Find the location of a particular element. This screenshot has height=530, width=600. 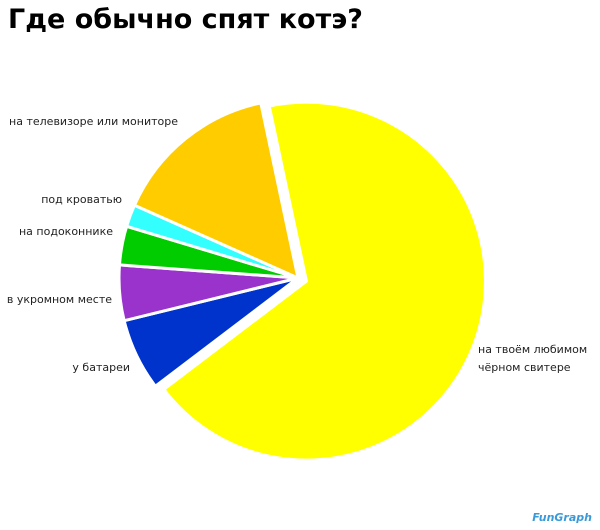

slice-label: на телевизоре или мониторе is located at coordinates (93, 121).